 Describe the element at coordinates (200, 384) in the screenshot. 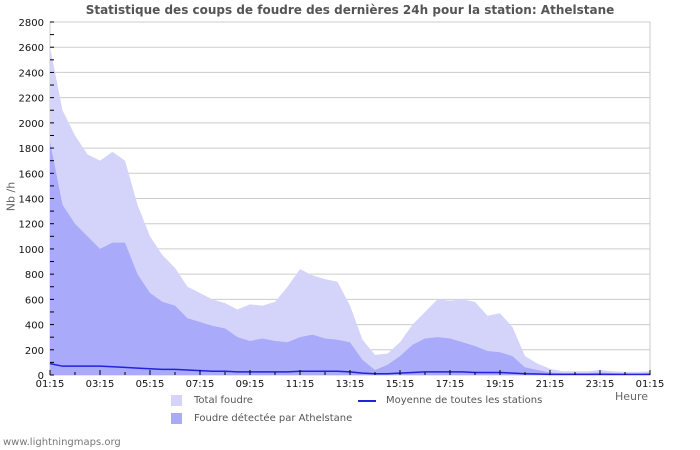

I see `svg-text: 07:15` at that location.